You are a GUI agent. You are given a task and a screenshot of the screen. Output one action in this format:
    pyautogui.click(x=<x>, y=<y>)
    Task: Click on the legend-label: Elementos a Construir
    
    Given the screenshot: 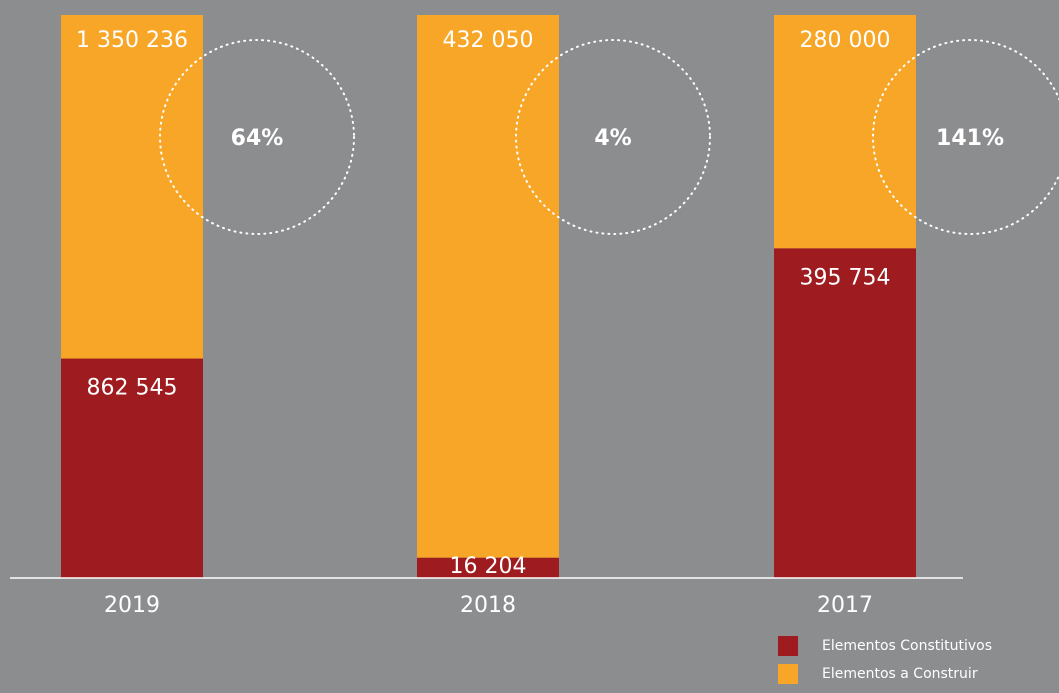 What is the action you would take?
    pyautogui.click(x=900, y=674)
    